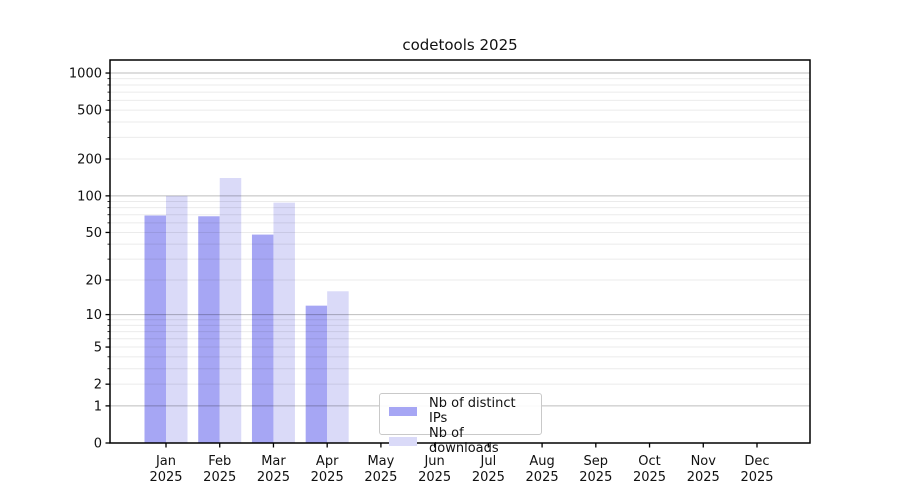 Image resolution: width=900 pixels, height=500 pixels. Describe the element at coordinates (541, 461) in the screenshot. I see `x-tick-month-label: Aug` at that location.